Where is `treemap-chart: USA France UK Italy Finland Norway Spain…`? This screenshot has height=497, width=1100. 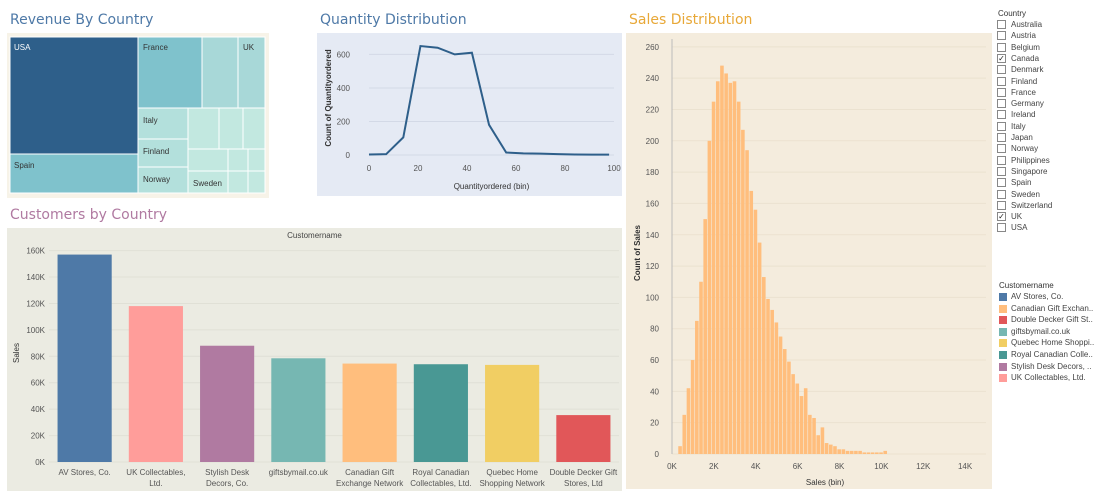 treemap-chart: USA France UK Italy Finland Norway Spain… is located at coordinates (137, 115).